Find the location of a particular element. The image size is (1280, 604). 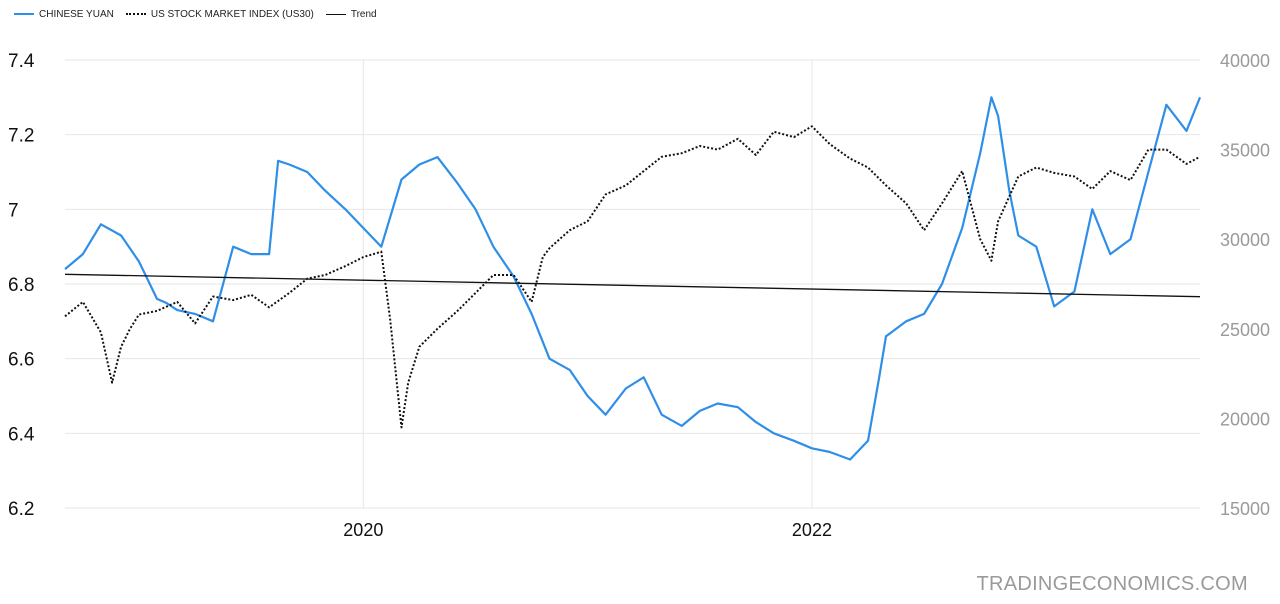

legend-swatch-chinese-yuan is located at coordinates (24, 14).